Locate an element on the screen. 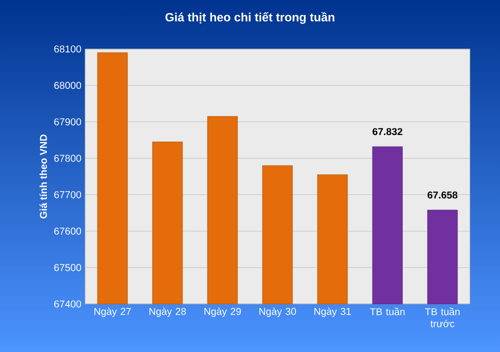  y-tick-label: 67800 is located at coordinates (68, 158).